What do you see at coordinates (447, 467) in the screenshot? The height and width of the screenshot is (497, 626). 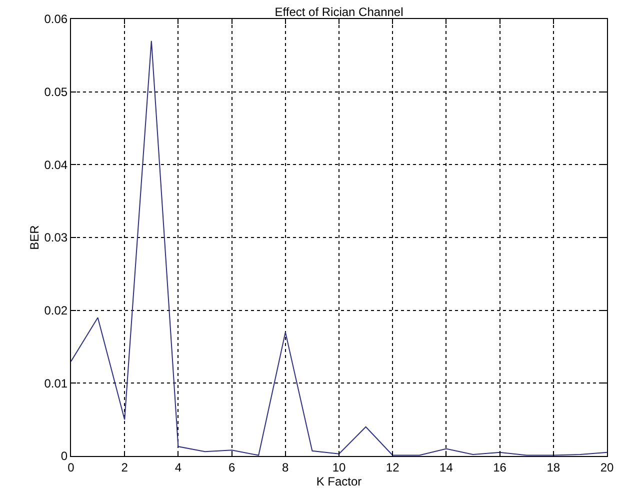 I see `x-tick-label: 14` at bounding box center [447, 467].